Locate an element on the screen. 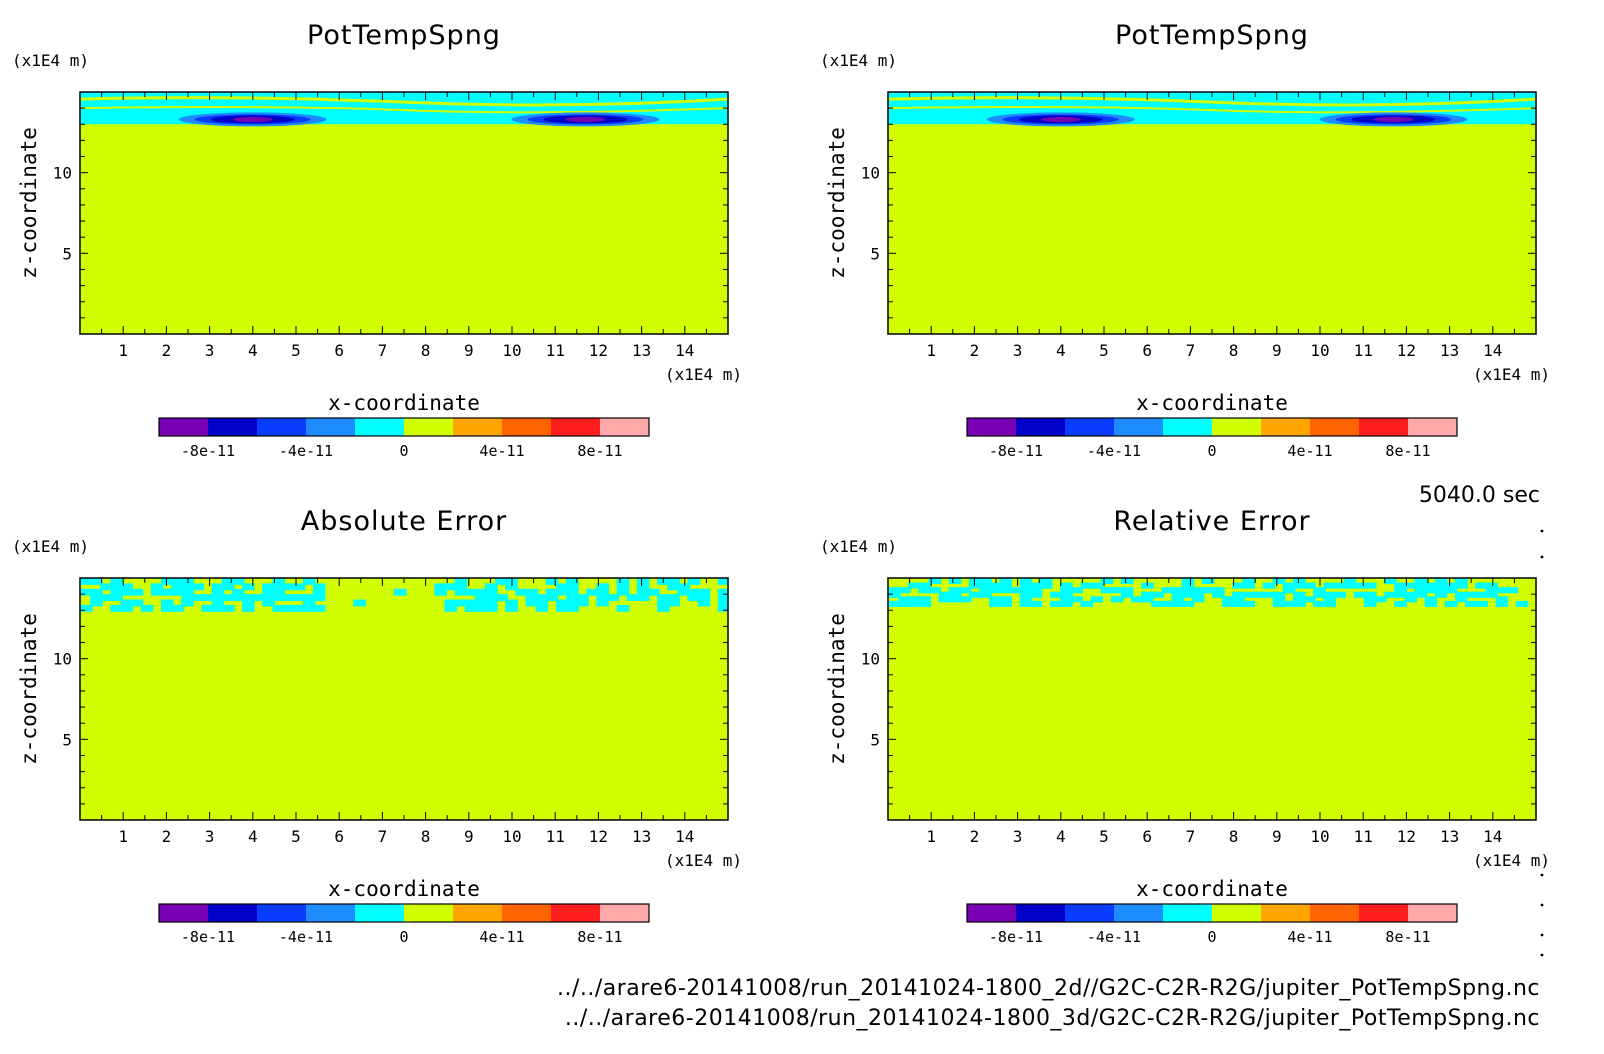  x-tick-label: 5 is located at coordinates (296, 836).